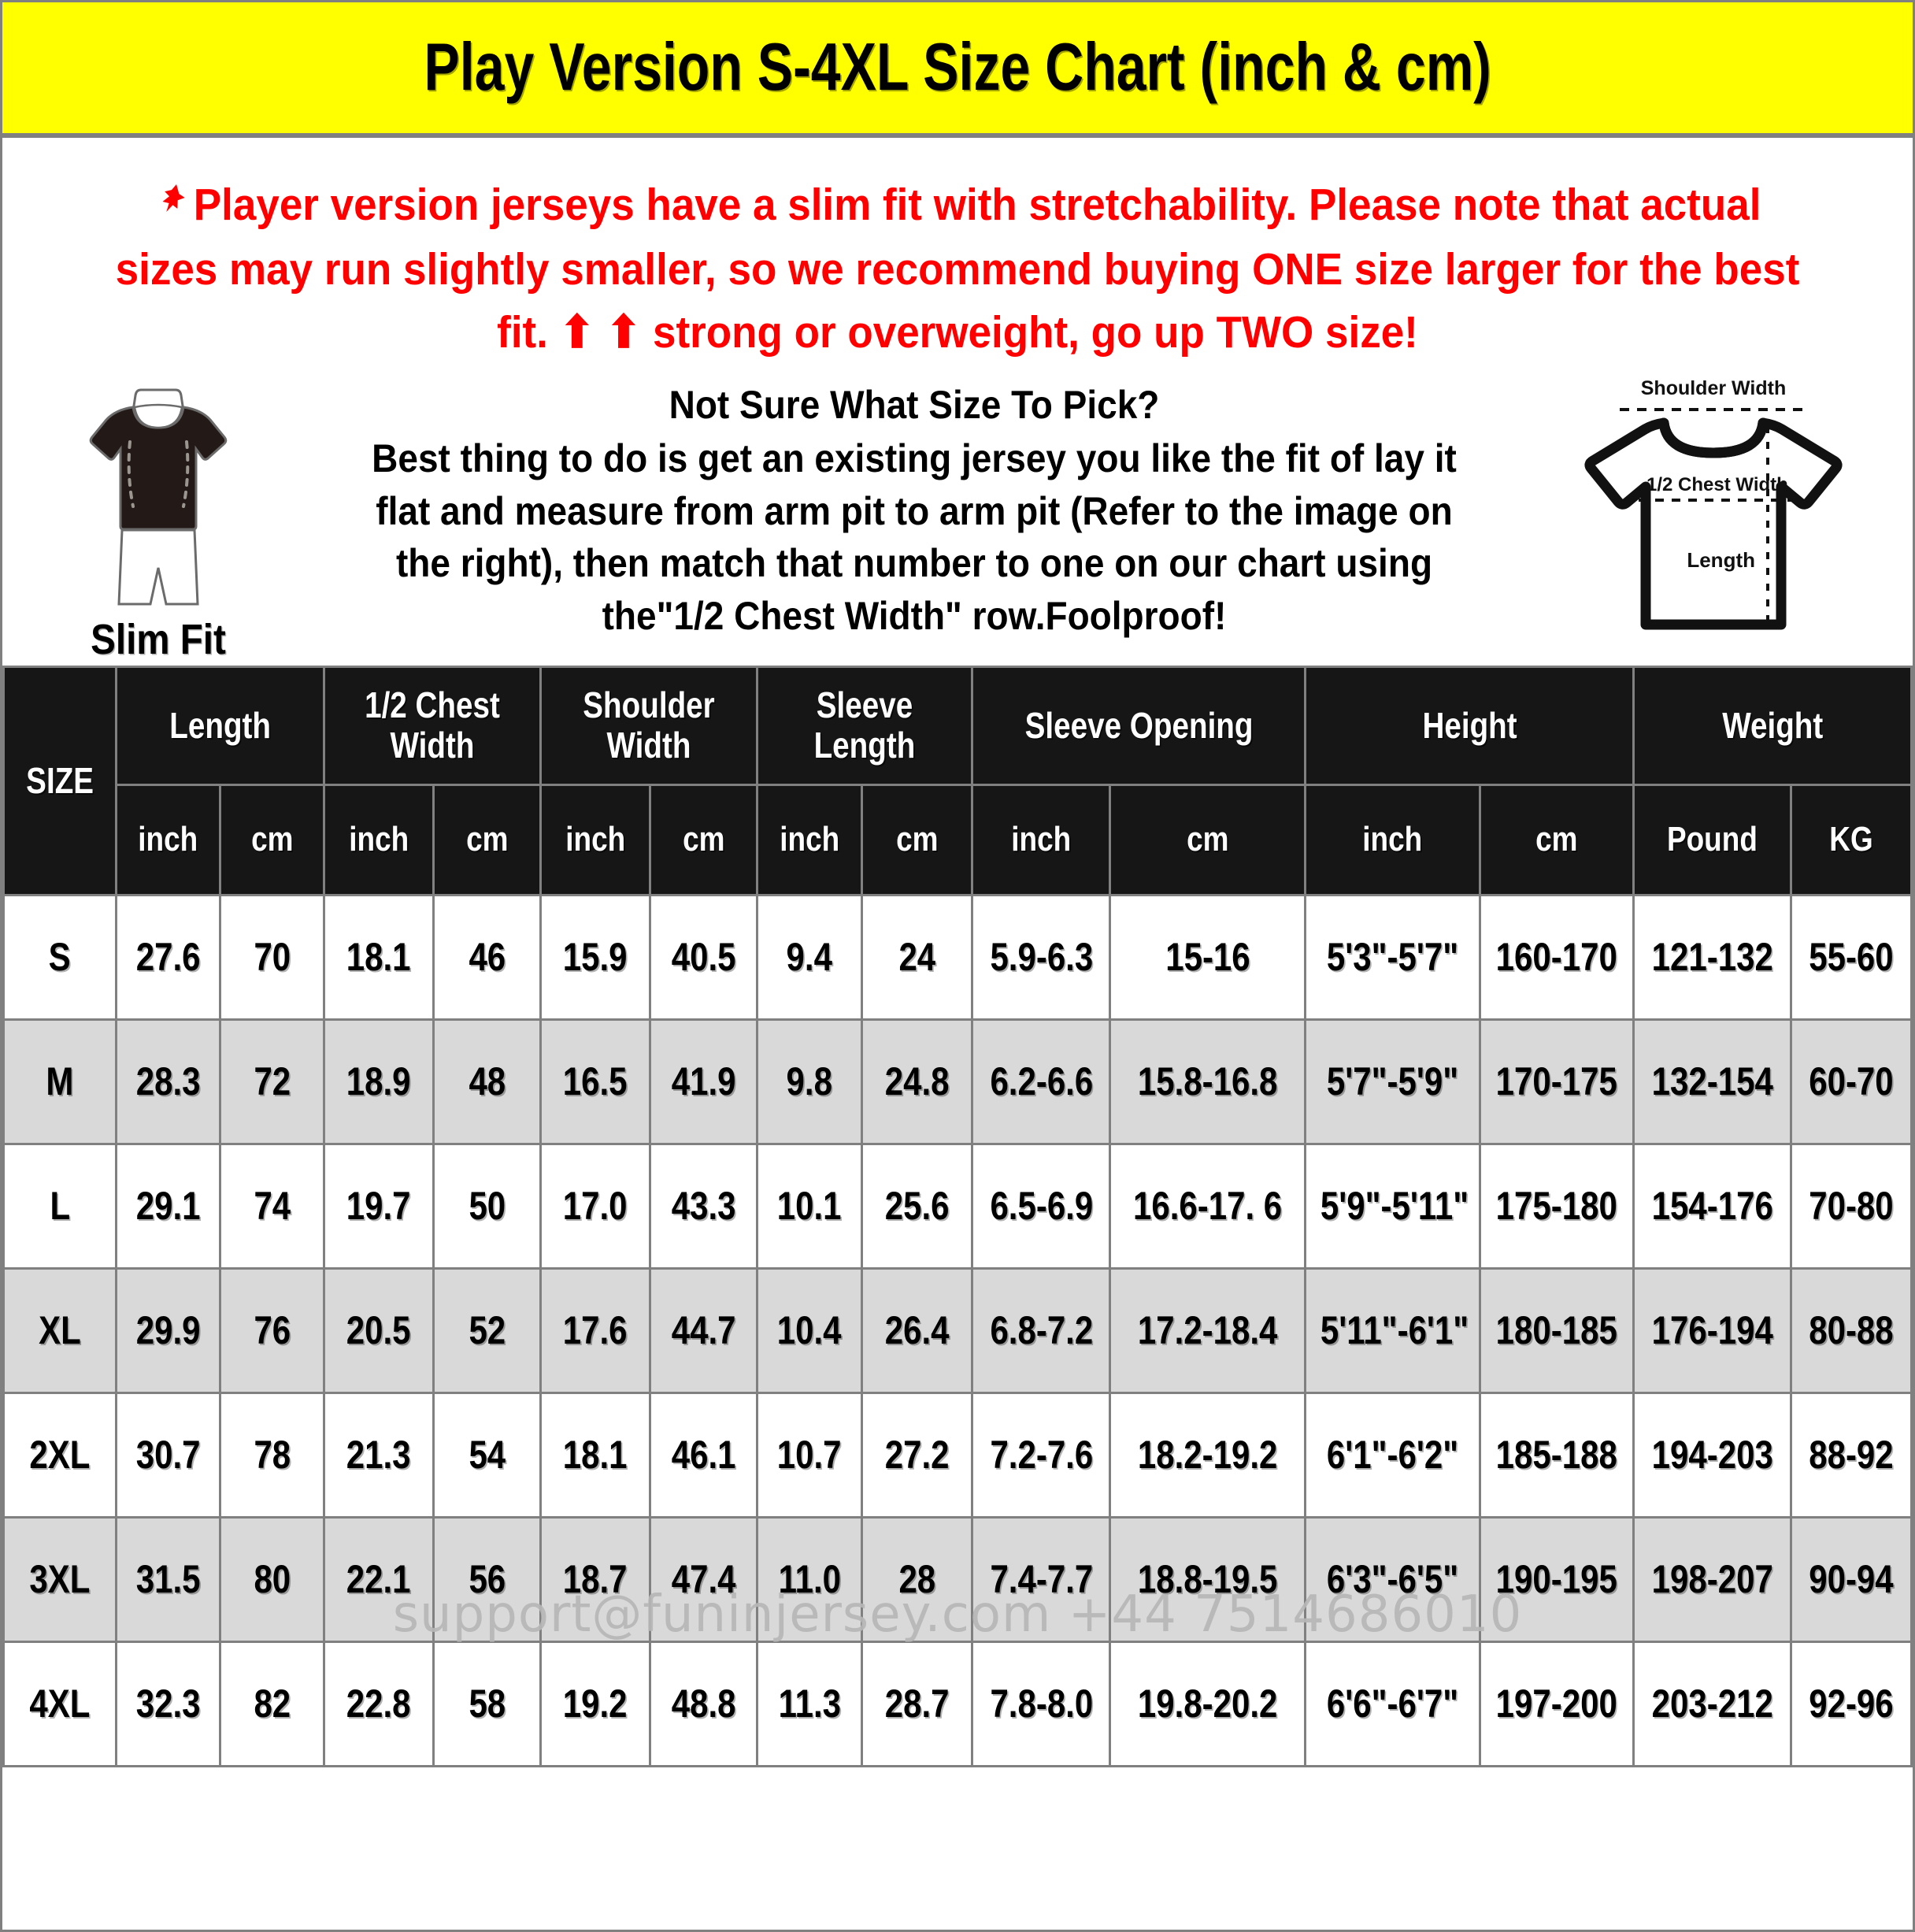 Image resolution: width=1915 pixels, height=1932 pixels. What do you see at coordinates (1712, 1330) in the screenshot?
I see `cell-value: 176-194` at bounding box center [1712, 1330].